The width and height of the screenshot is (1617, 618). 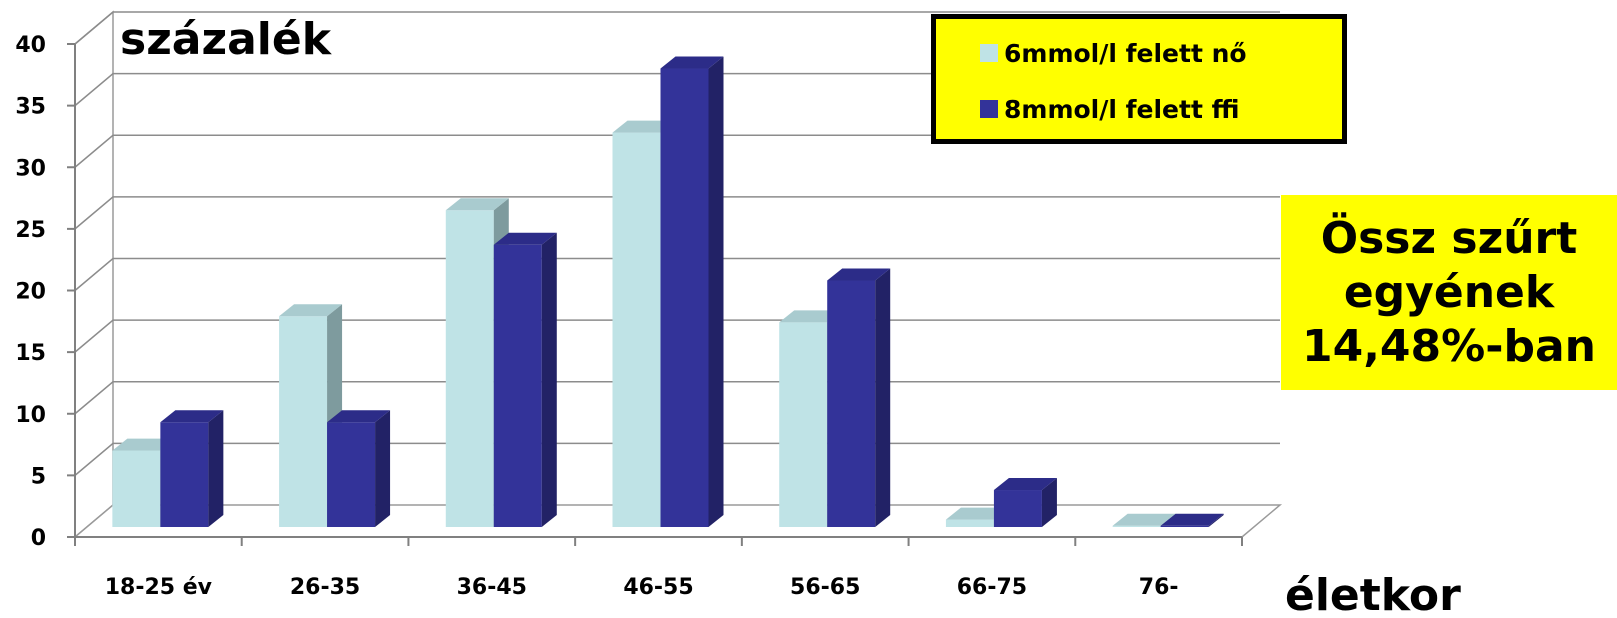 I want to click on x-tick-label: 36-45, so click(x=492, y=587).